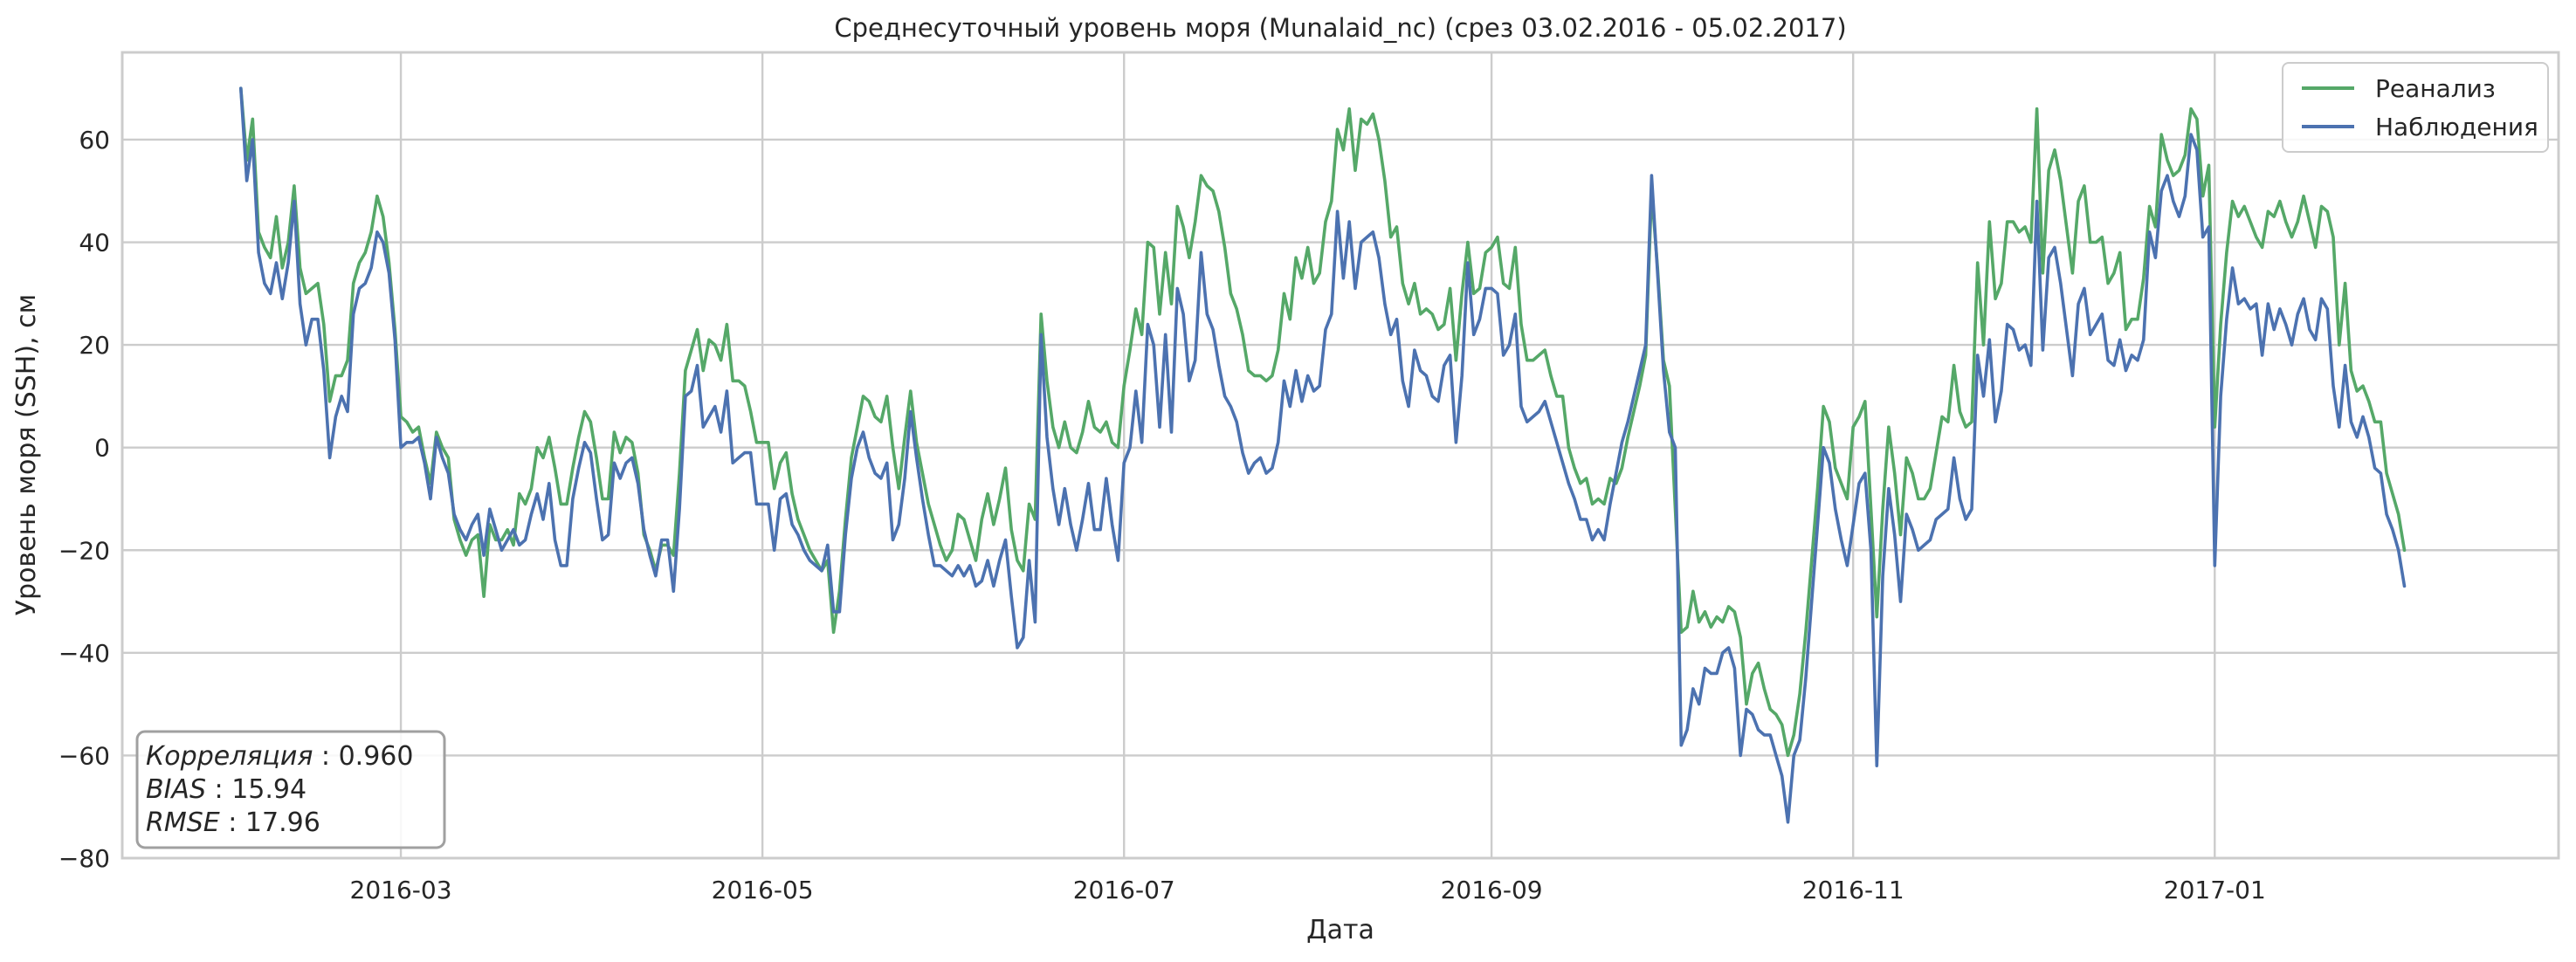 This screenshot has width=2576, height=962. I want to click on stat-rmse-value: 17.96, so click(282, 822).